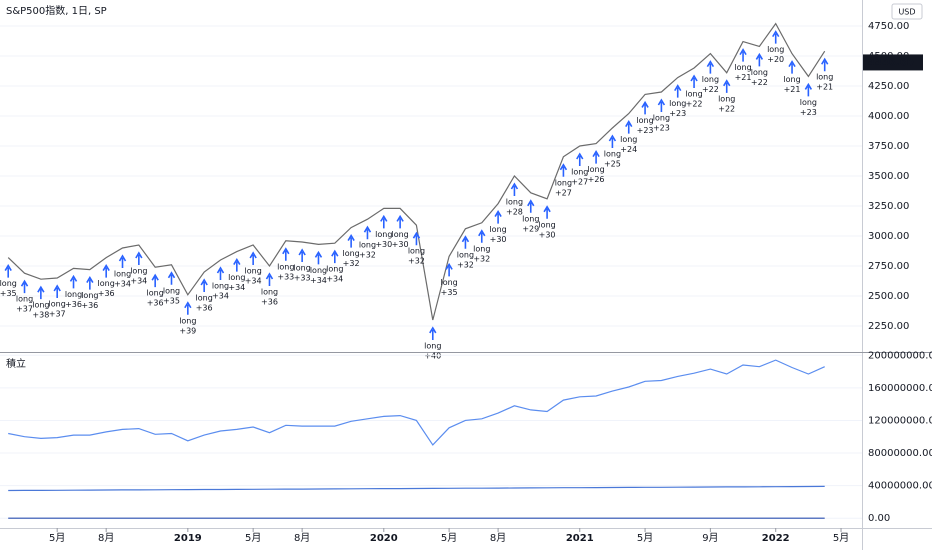 This screenshot has width=932, height=550. What do you see at coordinates (694, 104) in the screenshot?
I see `signal-count: +22` at bounding box center [694, 104].